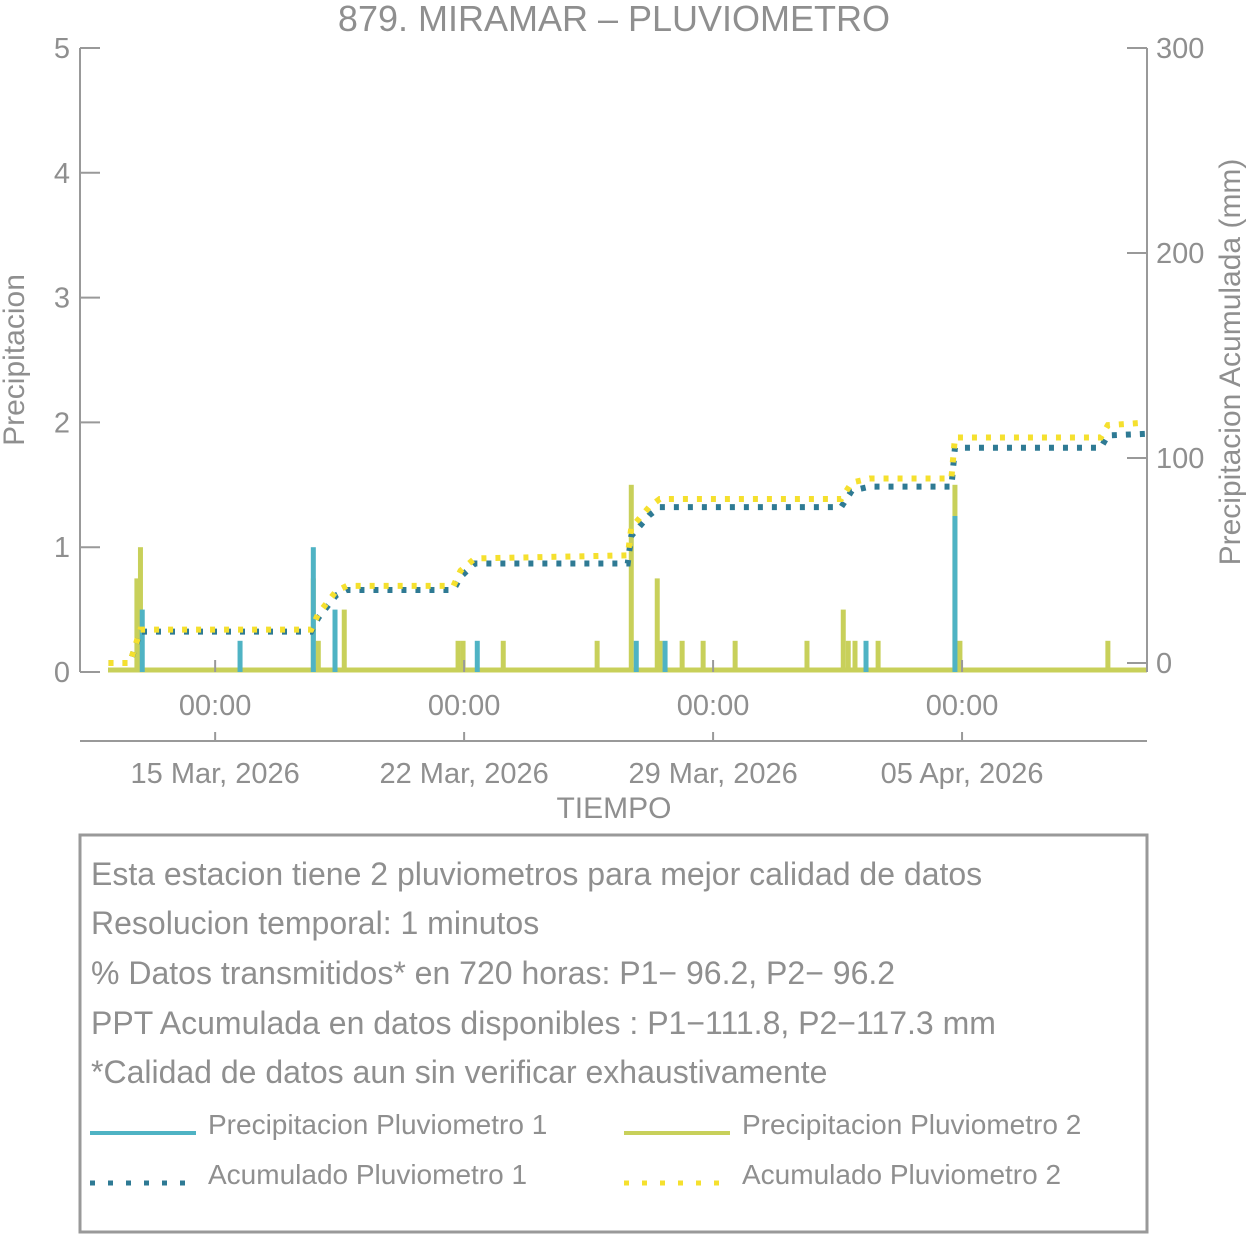 The height and width of the screenshot is (1241, 1250). What do you see at coordinates (315, 923) in the screenshot?
I see `info-line: Resolucion temporal: 1 minutos` at bounding box center [315, 923].